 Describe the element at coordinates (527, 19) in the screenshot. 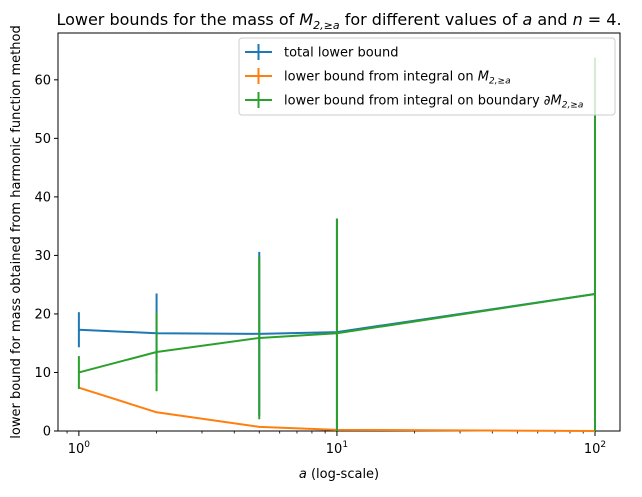

I see `chart-title-a: a` at that location.